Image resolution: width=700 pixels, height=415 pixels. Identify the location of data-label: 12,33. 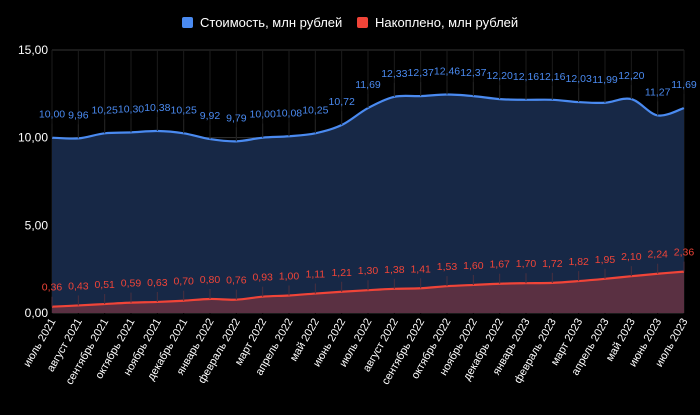
(394, 74).